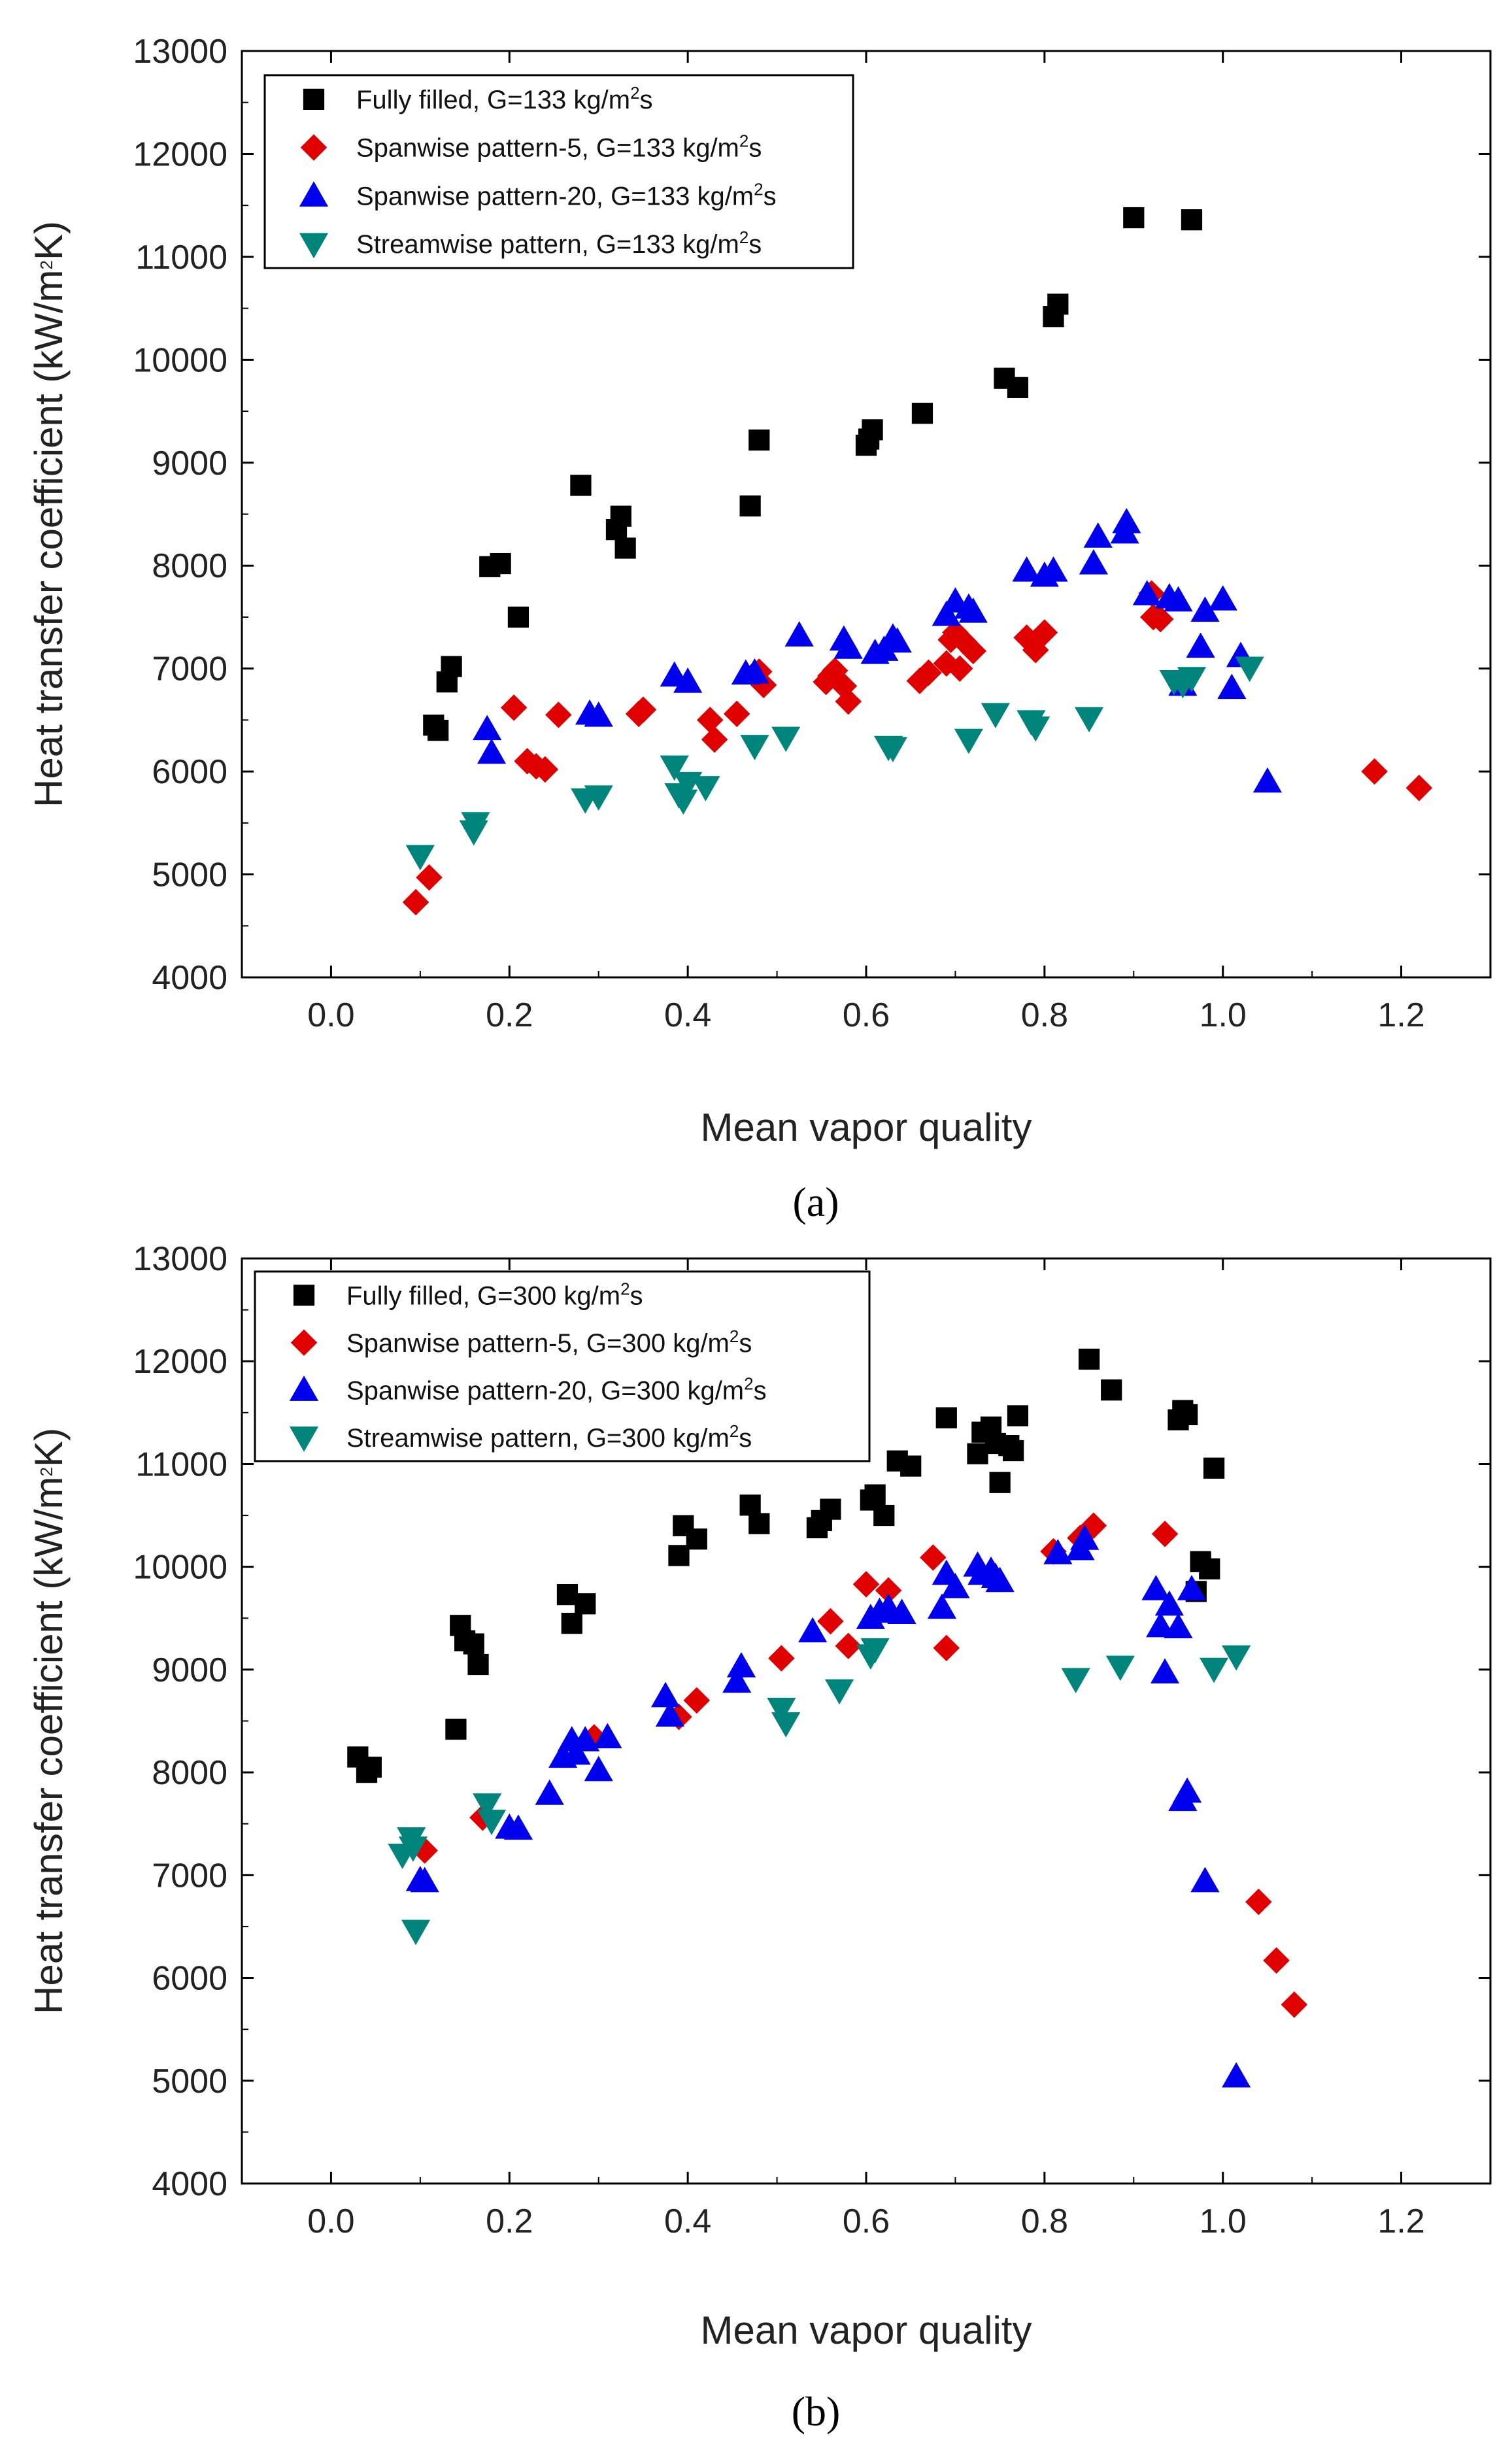 The height and width of the screenshot is (2445, 1512). I want to click on y-tick-label: 10000, so click(180, 360).